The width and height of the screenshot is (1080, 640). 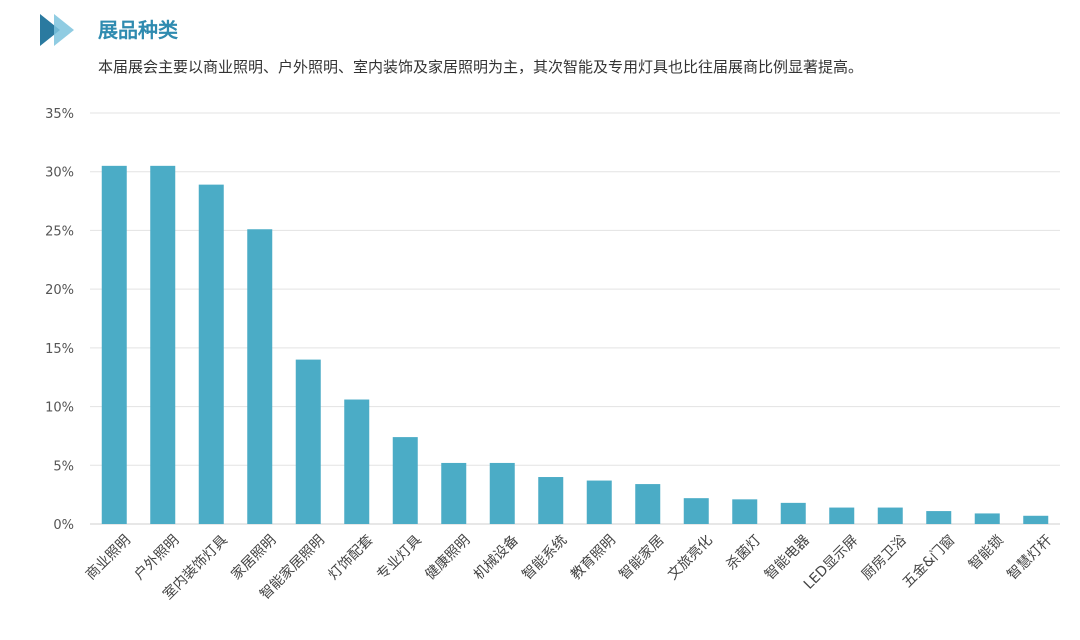 What do you see at coordinates (399, 557) in the screenshot?
I see `x-category-label: 专业灯具` at bounding box center [399, 557].